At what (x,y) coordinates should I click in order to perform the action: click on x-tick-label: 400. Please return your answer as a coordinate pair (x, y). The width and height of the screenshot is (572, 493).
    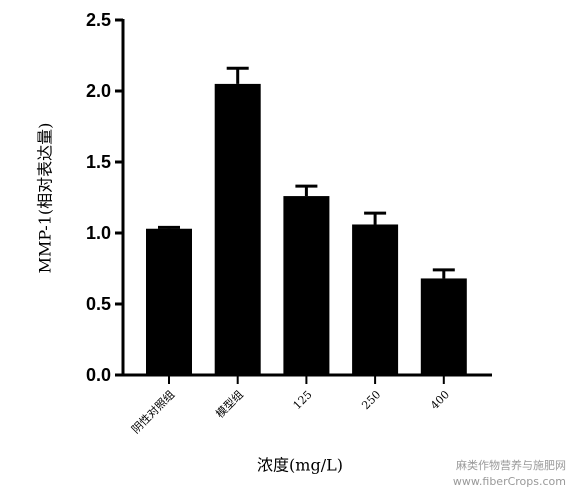
    Looking at the image, I should click on (440, 400).